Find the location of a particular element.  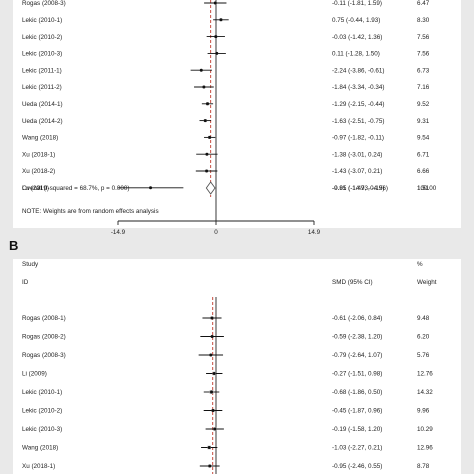

weight-text: 7.16 is located at coordinates (423, 87).